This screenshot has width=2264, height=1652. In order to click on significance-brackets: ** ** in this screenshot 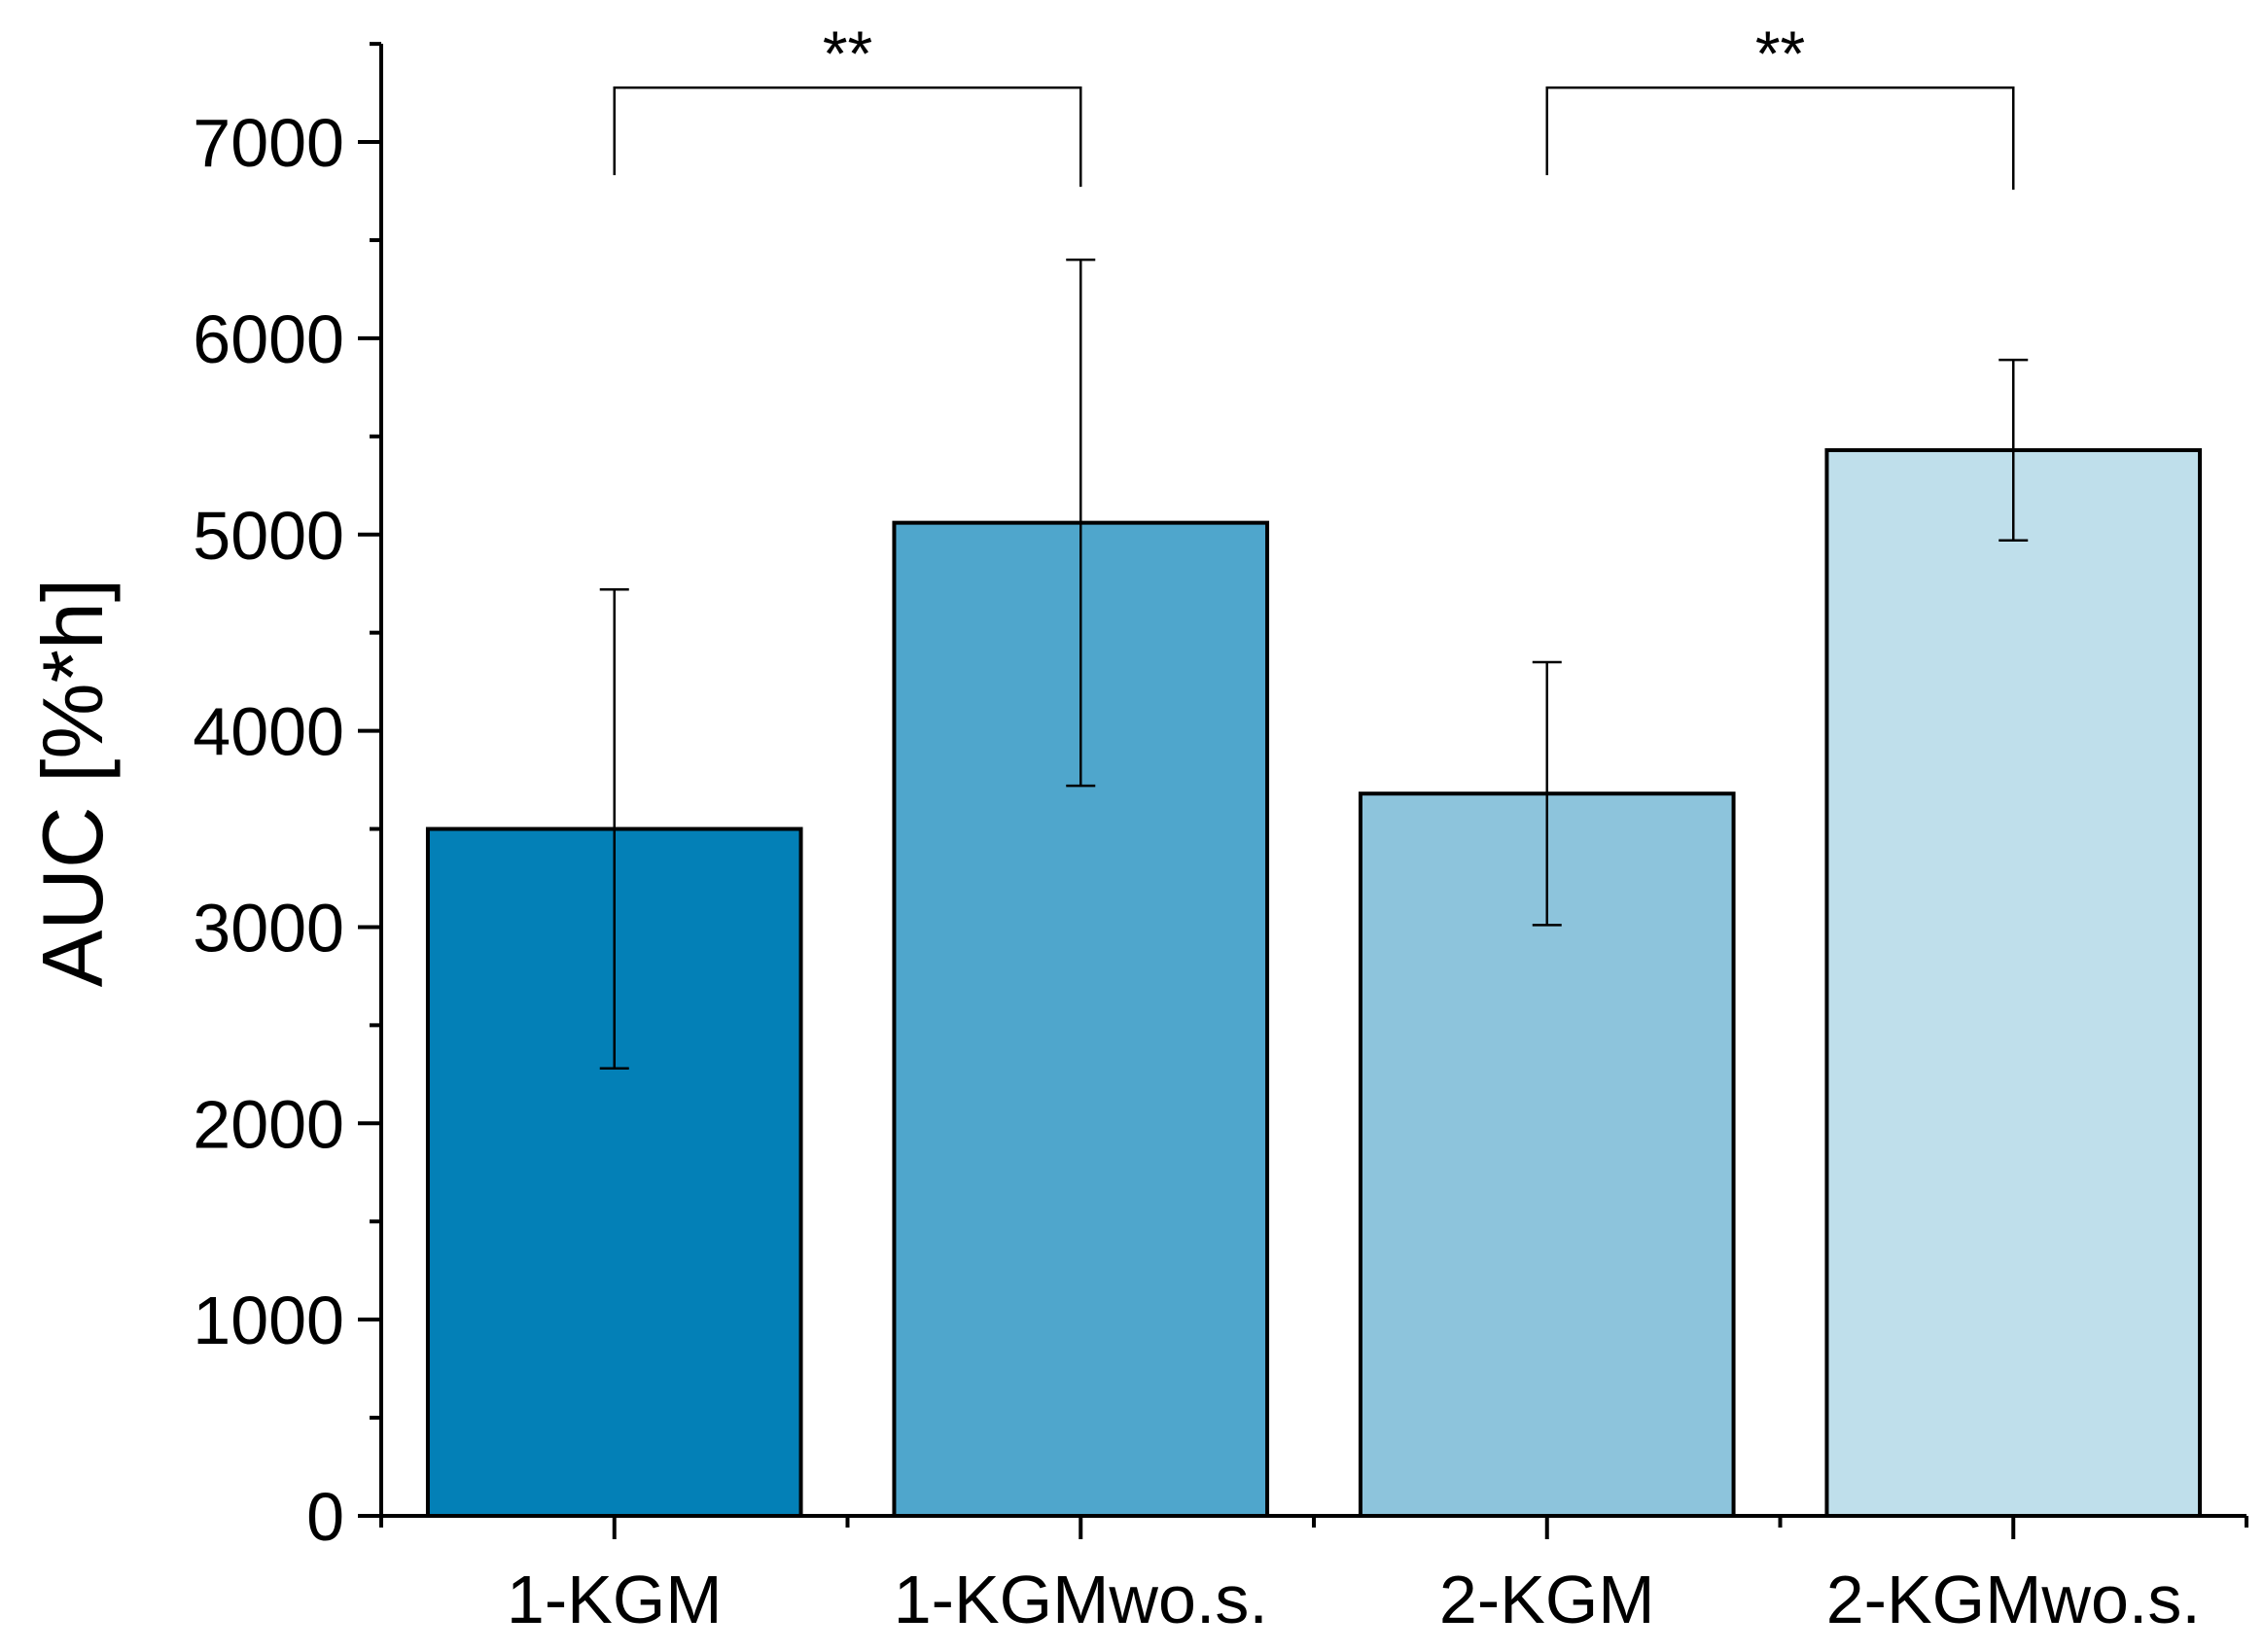, I will do `click(1314, 104)`.